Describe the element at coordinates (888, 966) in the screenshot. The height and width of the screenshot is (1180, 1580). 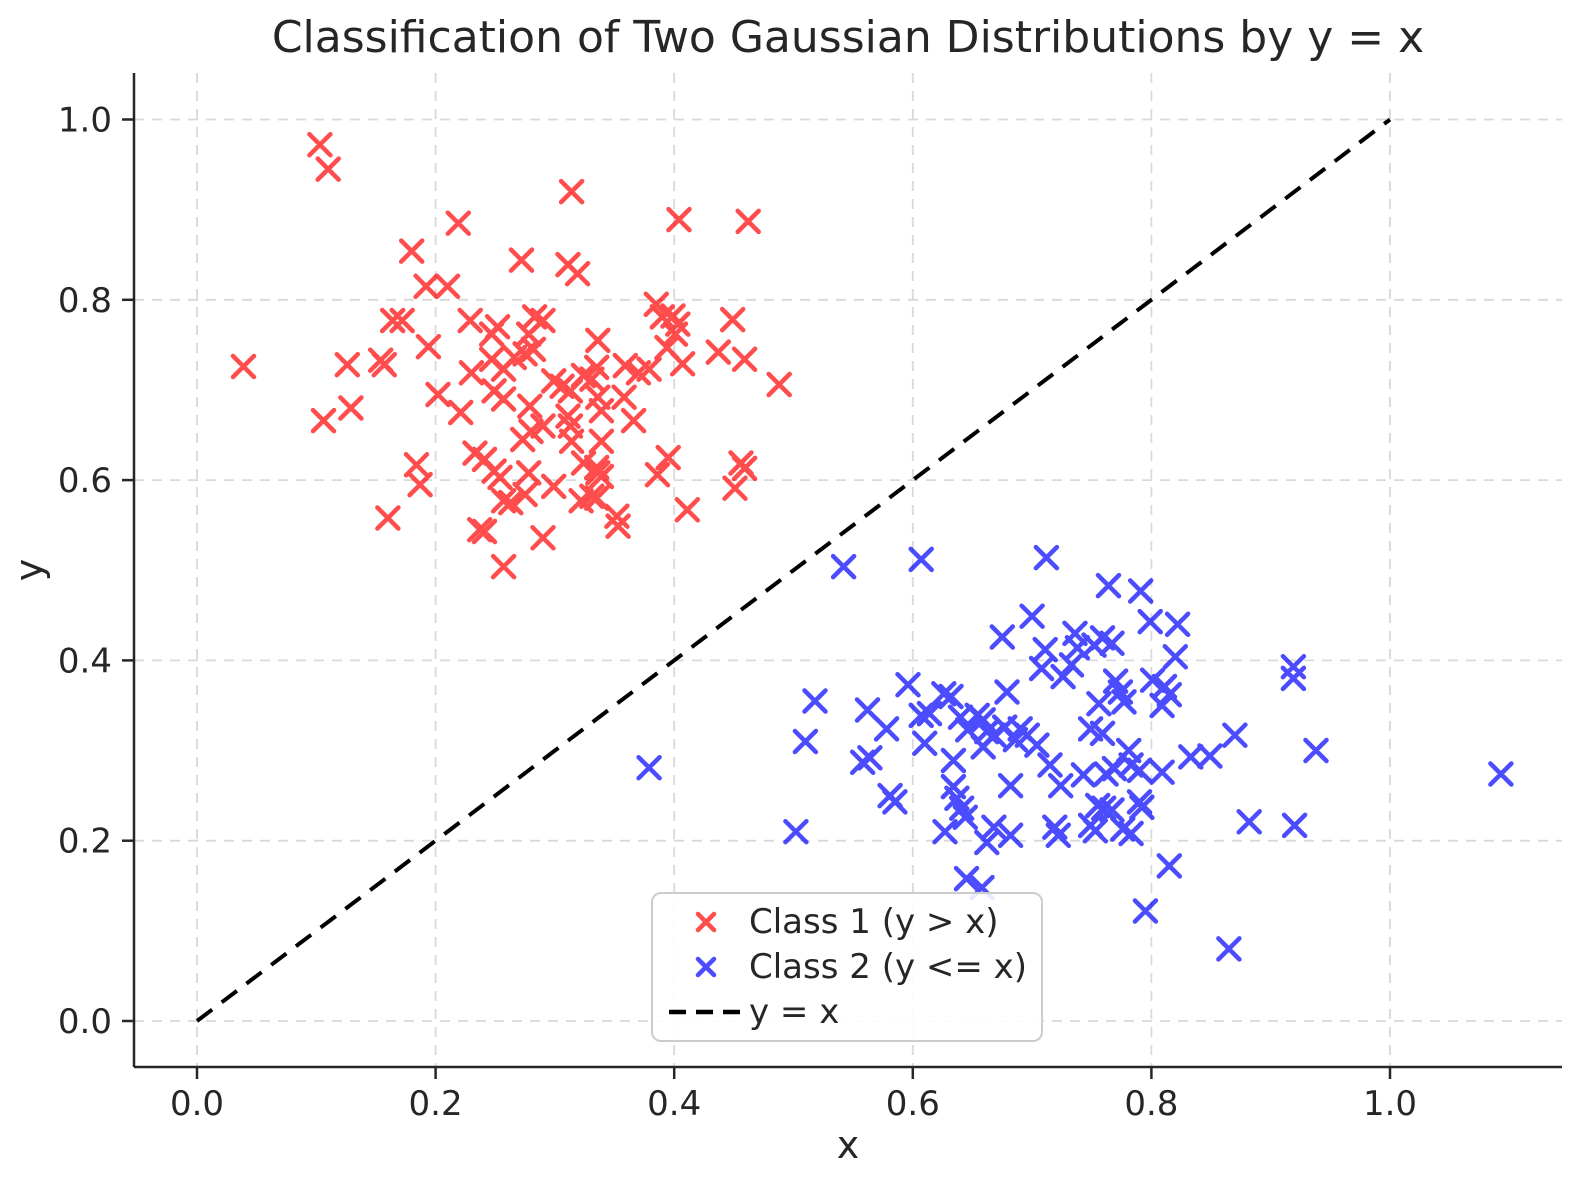
I see `legend-label-class2: Class 2 (y <= x)` at that location.